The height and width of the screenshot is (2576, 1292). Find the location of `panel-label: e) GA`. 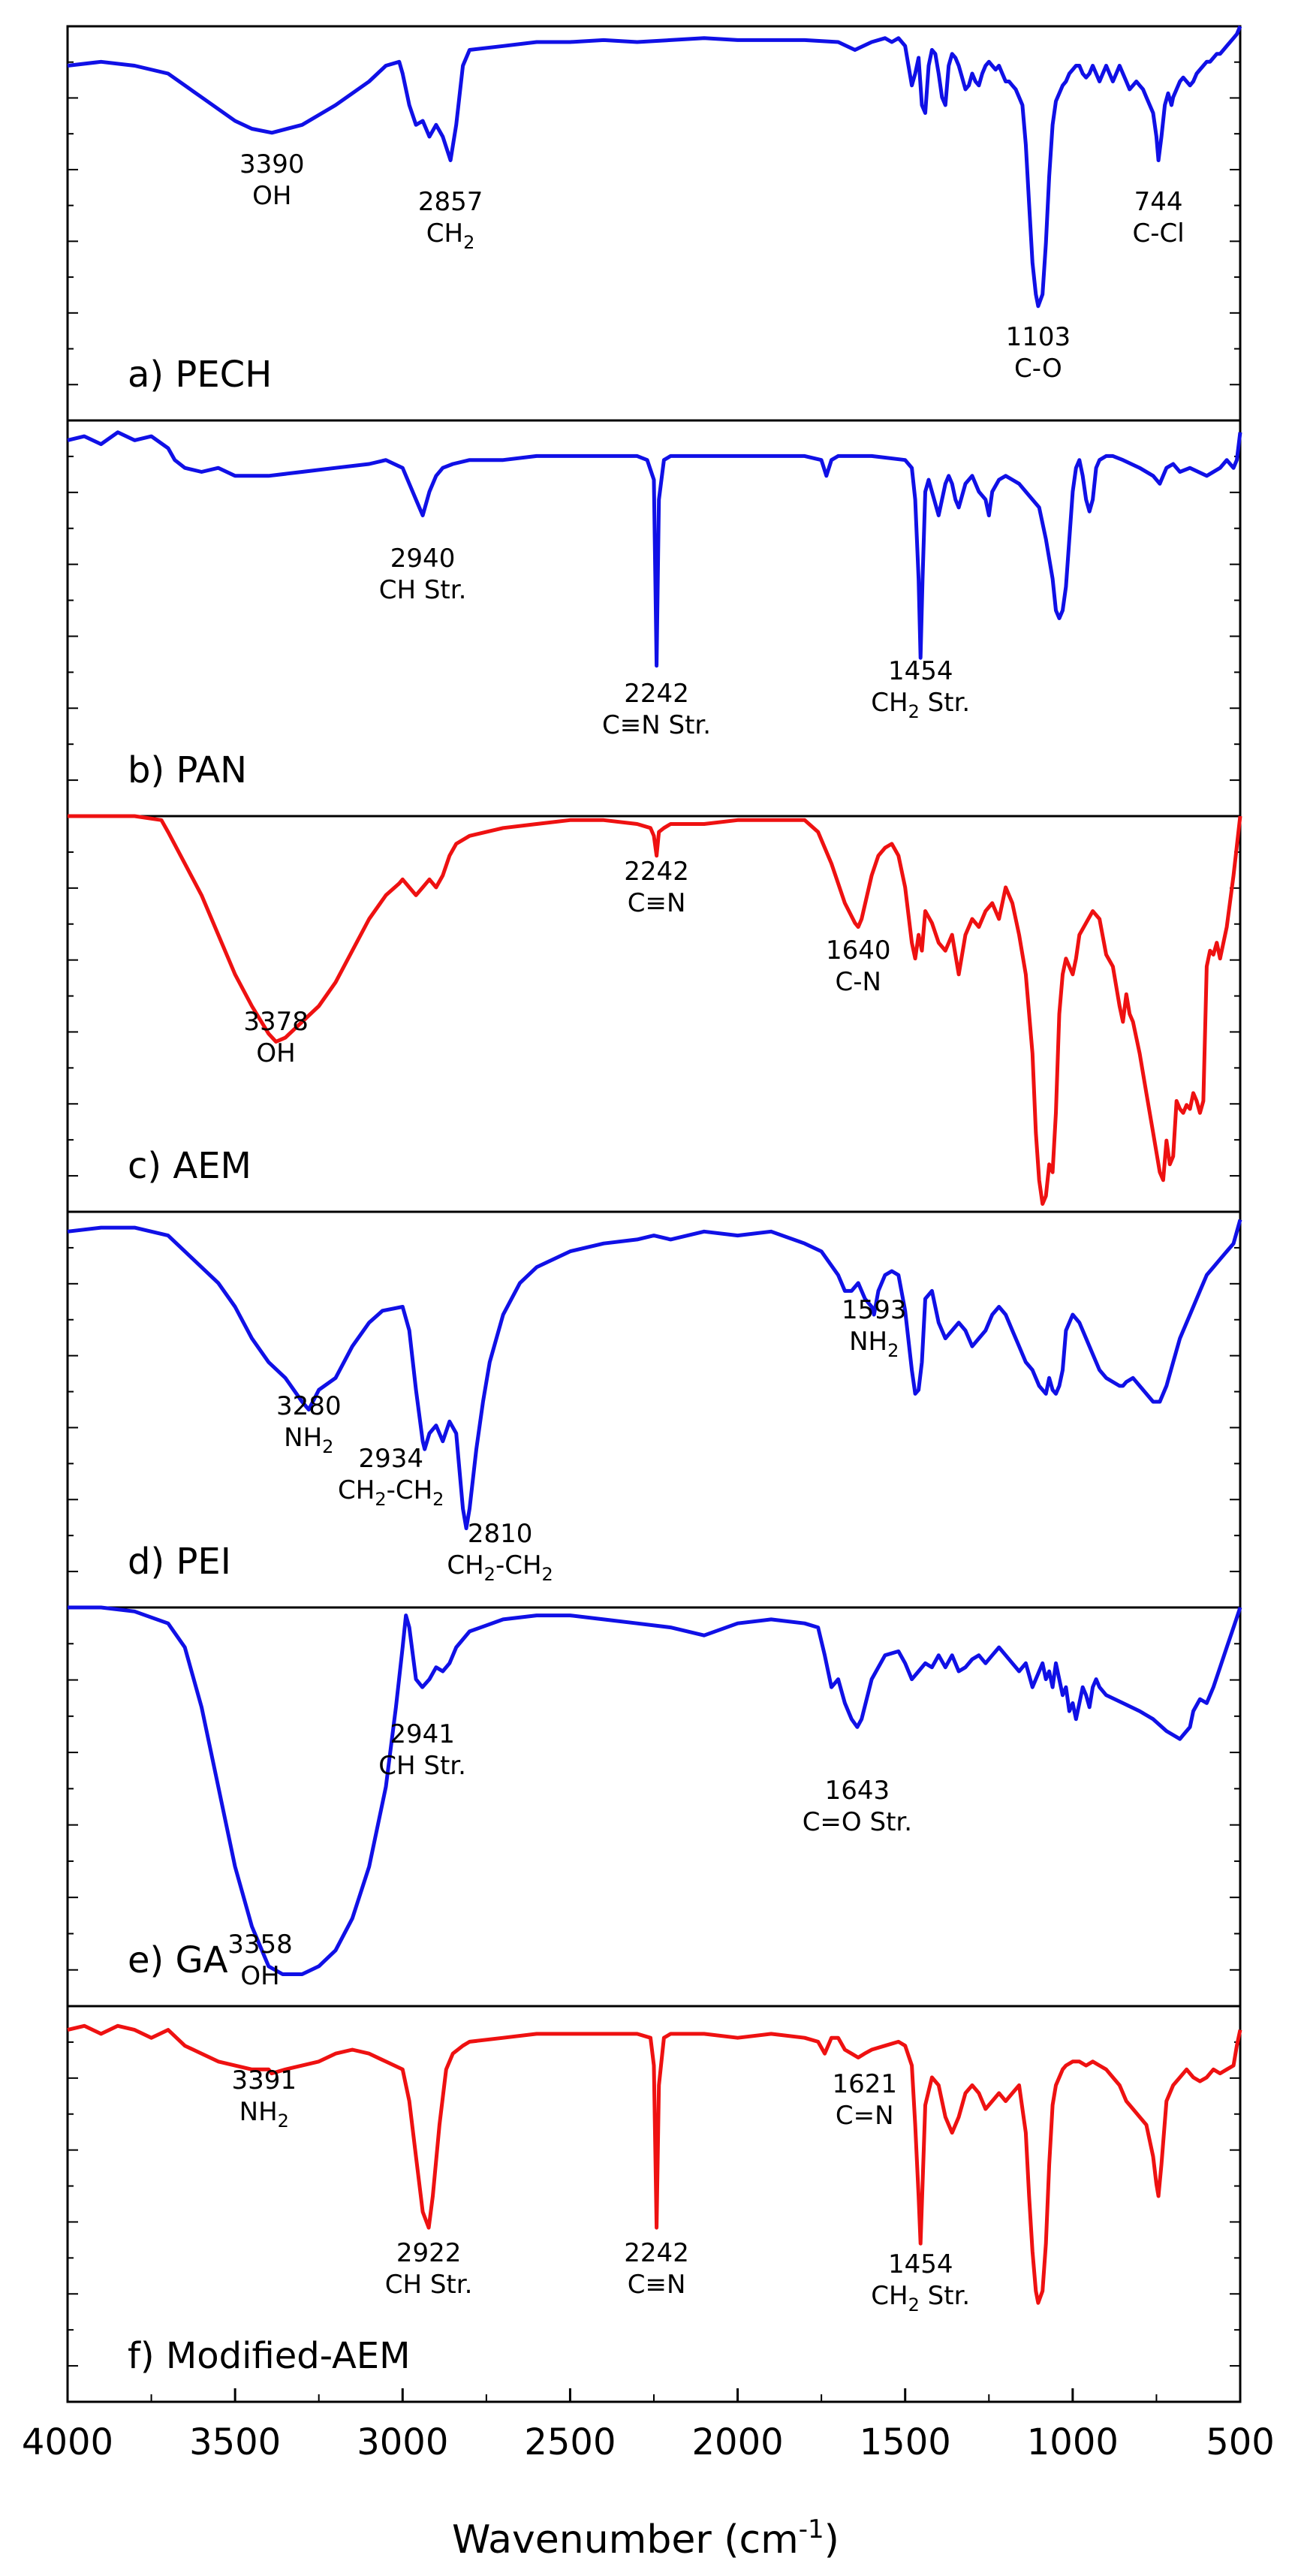

panel-label: e) GA is located at coordinates (178, 1960).